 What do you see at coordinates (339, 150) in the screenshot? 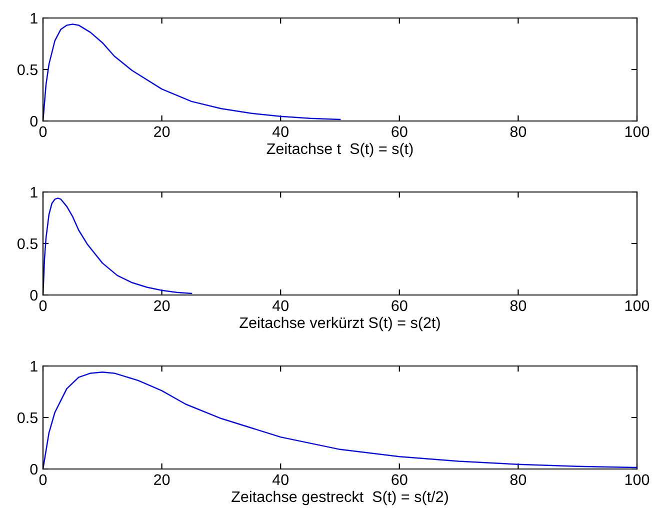
I see `x-axis-title: Zeitachse t S(t) = s(t)` at bounding box center [339, 150].